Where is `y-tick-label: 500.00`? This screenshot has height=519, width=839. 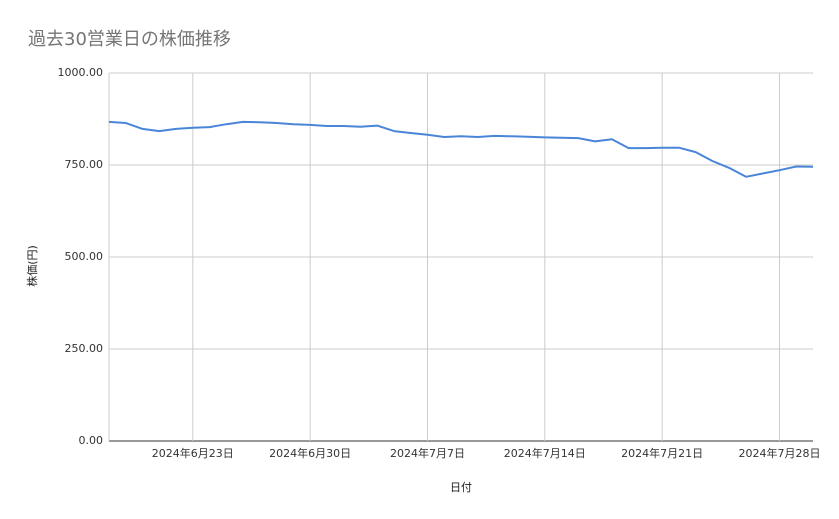
y-tick-label: 500.00 is located at coordinates (84, 256).